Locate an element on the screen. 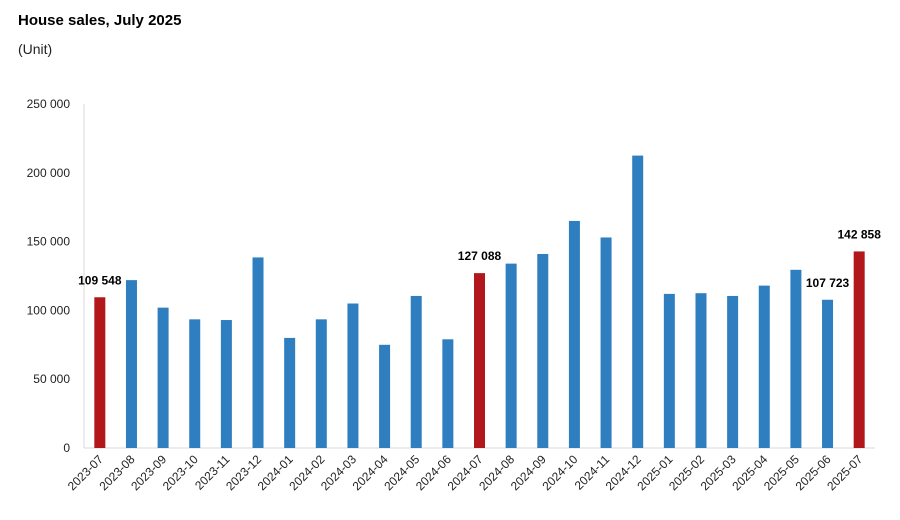 The height and width of the screenshot is (520, 900). y-tick-label: 250 000 is located at coordinates (49, 104).